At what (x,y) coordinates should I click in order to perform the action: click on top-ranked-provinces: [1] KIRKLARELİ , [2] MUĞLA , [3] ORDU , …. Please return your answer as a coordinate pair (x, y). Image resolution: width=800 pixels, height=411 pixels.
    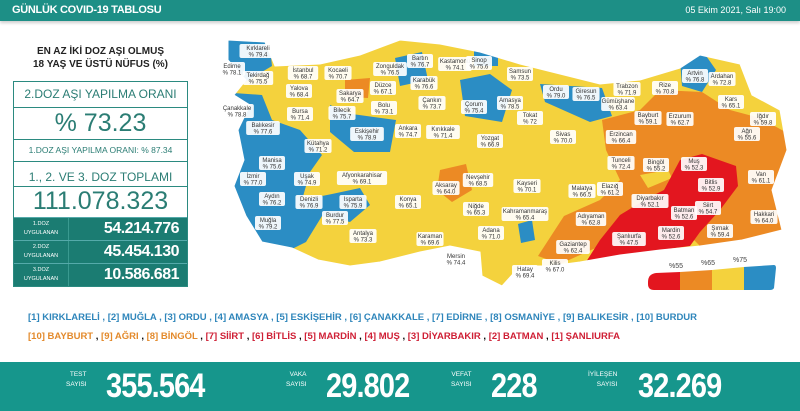
    Looking at the image, I should click on (363, 317).